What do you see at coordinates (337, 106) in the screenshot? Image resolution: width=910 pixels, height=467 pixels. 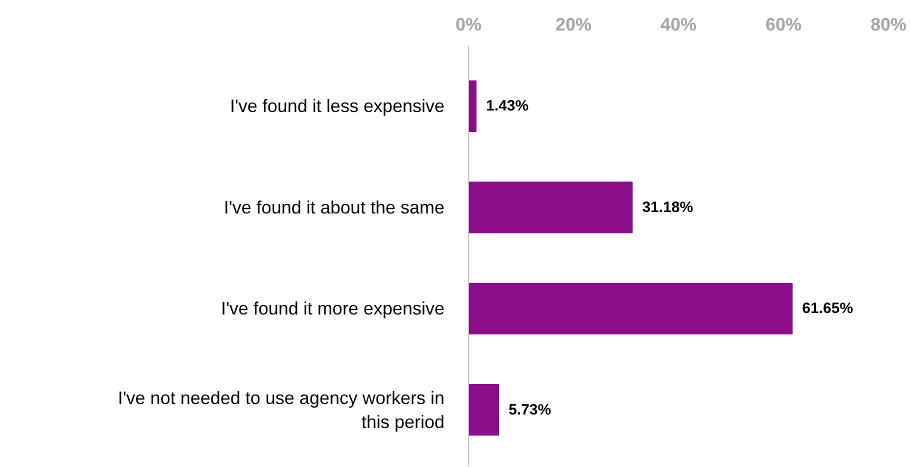 I see `y-tick-label: I've found it less expensive` at bounding box center [337, 106].